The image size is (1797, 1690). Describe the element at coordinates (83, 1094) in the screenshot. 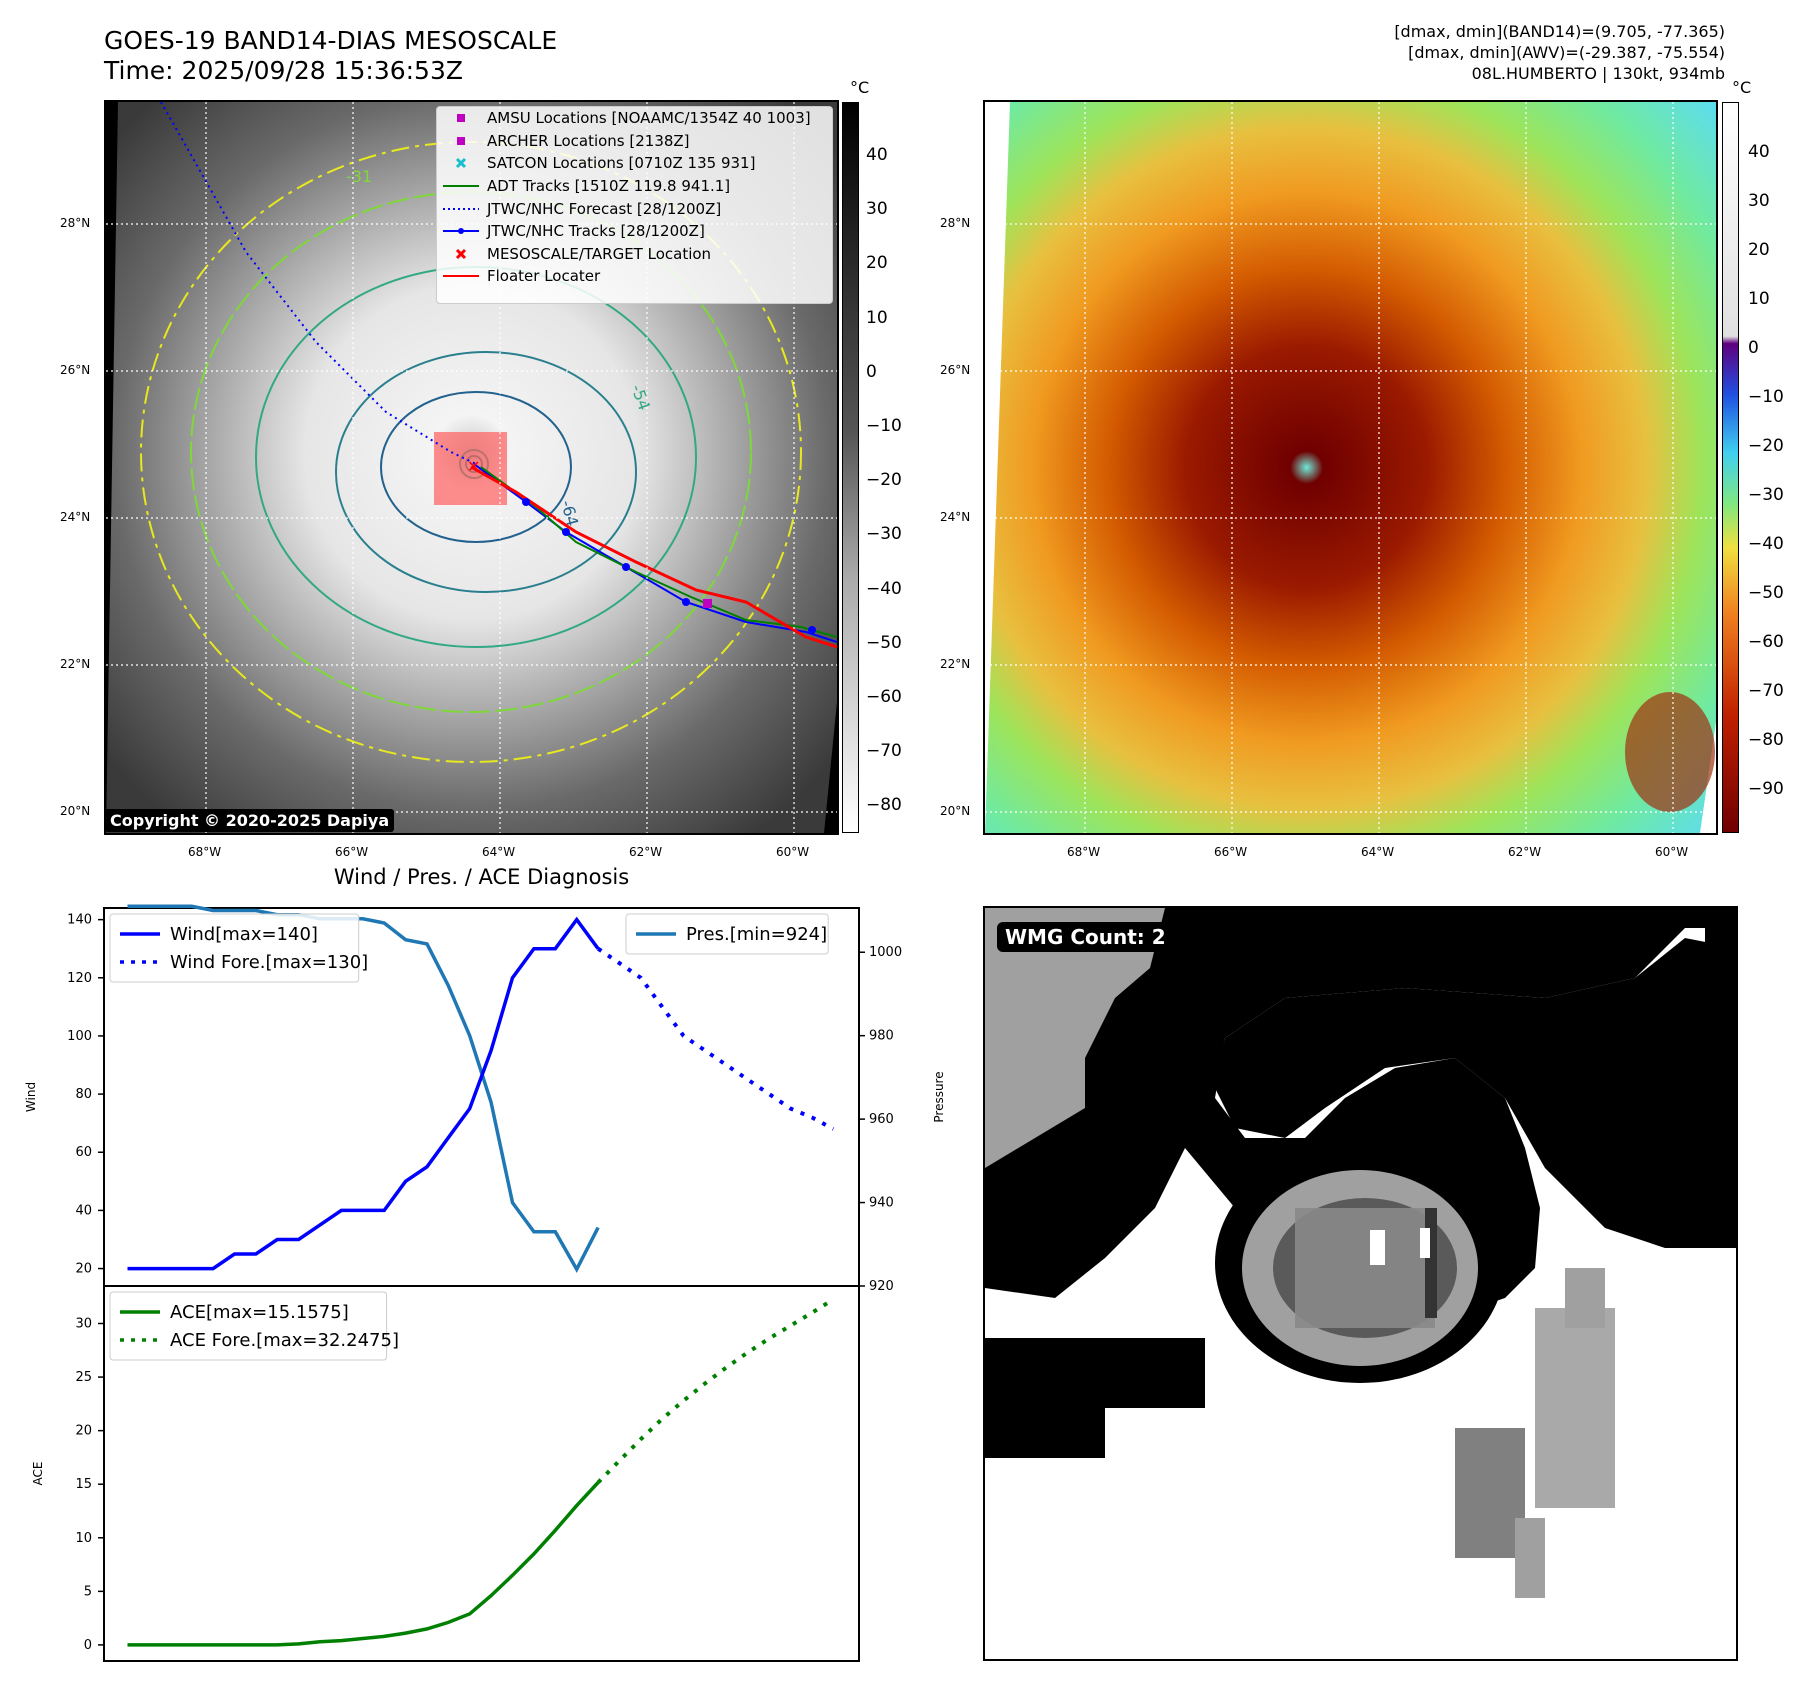

I see `y-tick-label: 80` at that location.